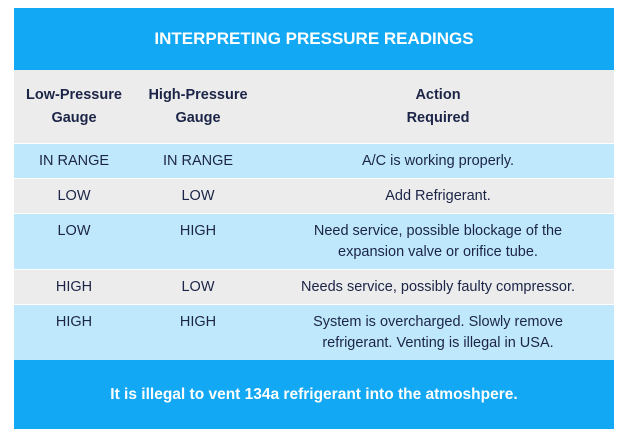 Image resolution: width=625 pixels, height=429 pixels. I want to click on header-line: Action, so click(438, 94).